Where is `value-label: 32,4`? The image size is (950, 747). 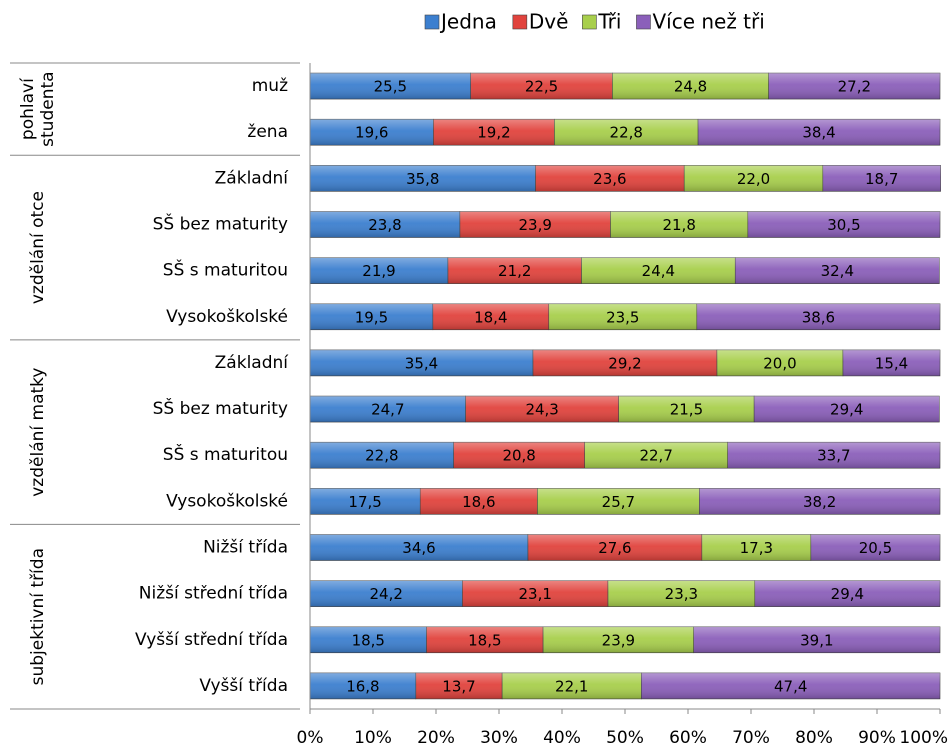 value-label: 32,4 is located at coordinates (837, 271).